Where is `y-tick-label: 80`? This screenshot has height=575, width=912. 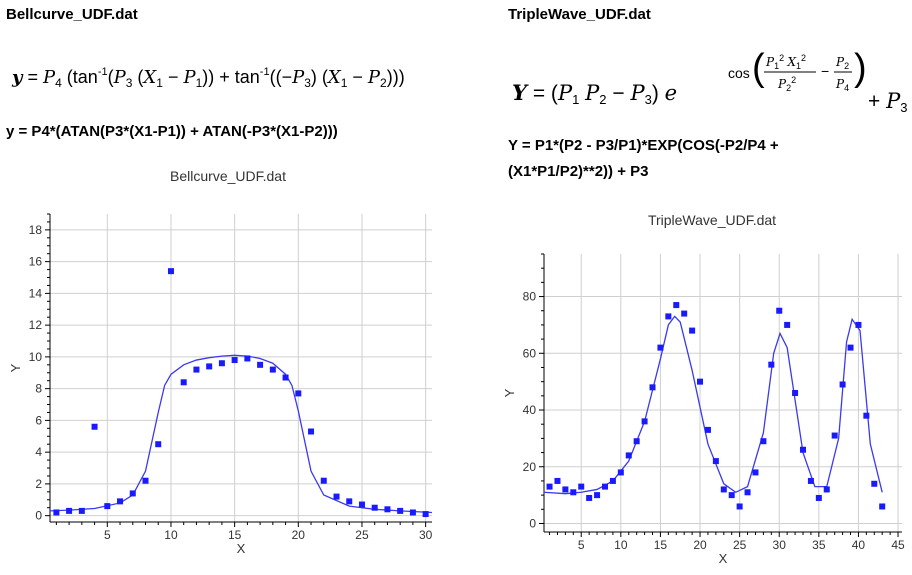
y-tick-label: 80 is located at coordinates (530, 297).